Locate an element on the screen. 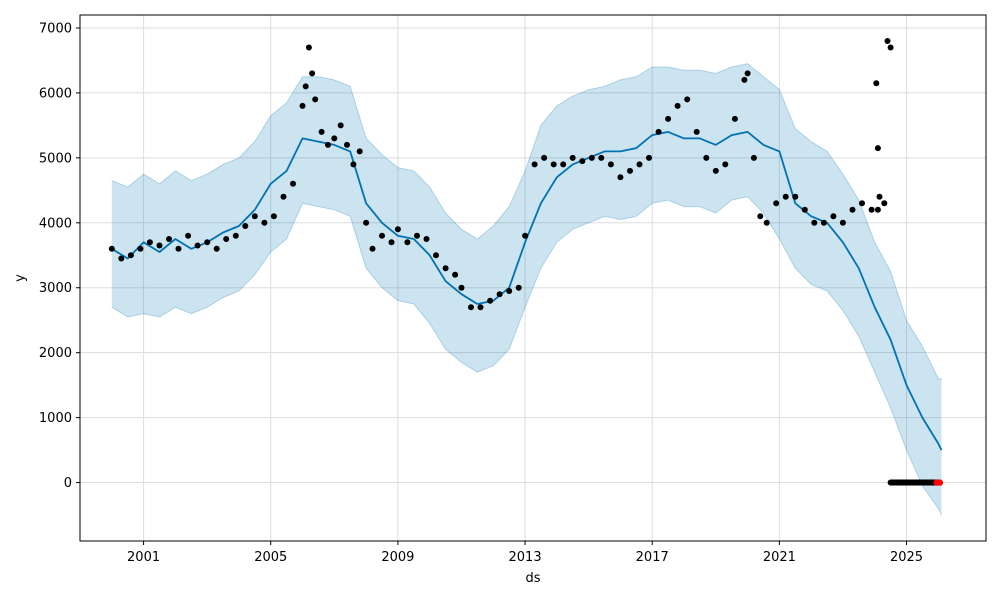  y-tick-label: 0 is located at coordinates (68, 483).